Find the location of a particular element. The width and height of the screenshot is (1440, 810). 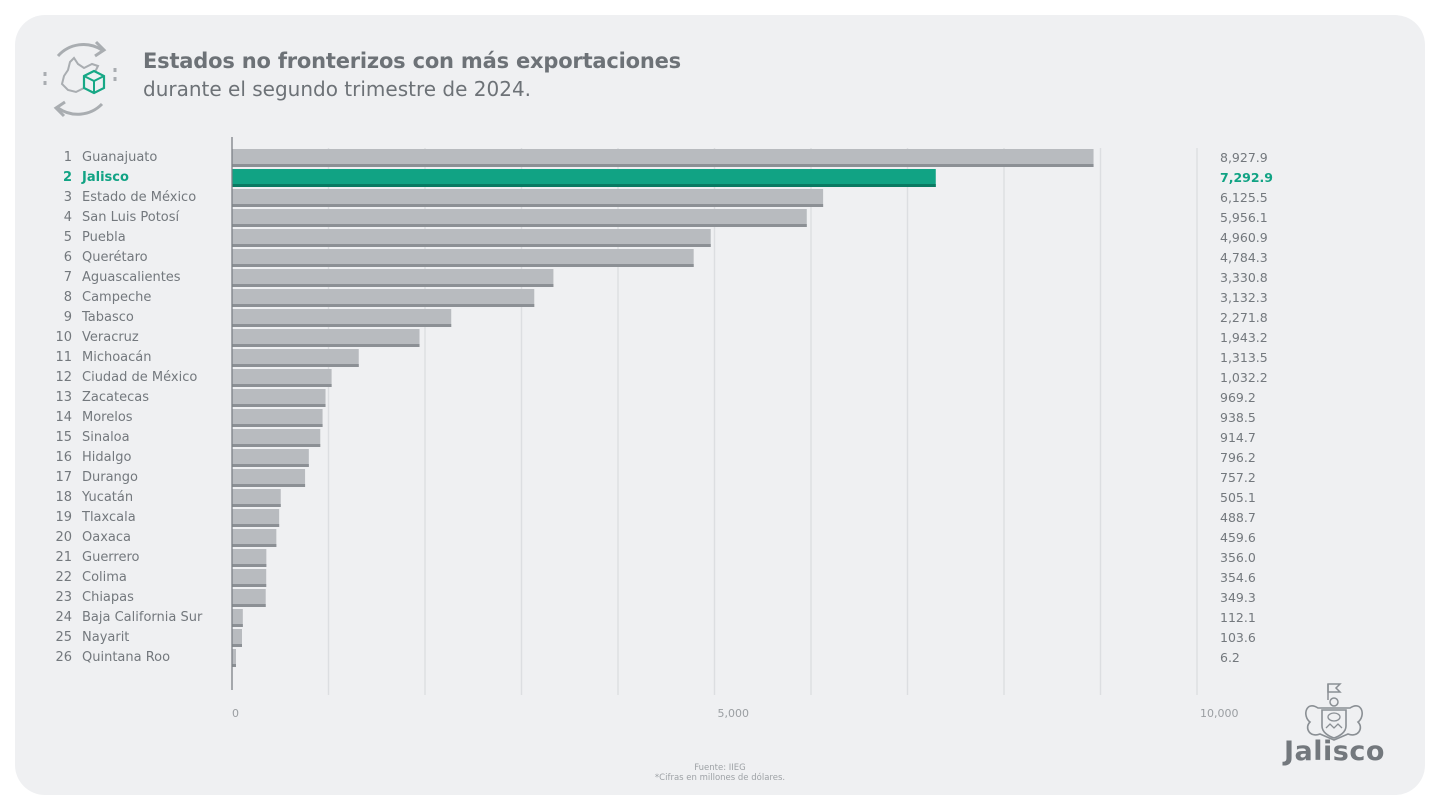

category-label: Sinaloa is located at coordinates (106, 437).